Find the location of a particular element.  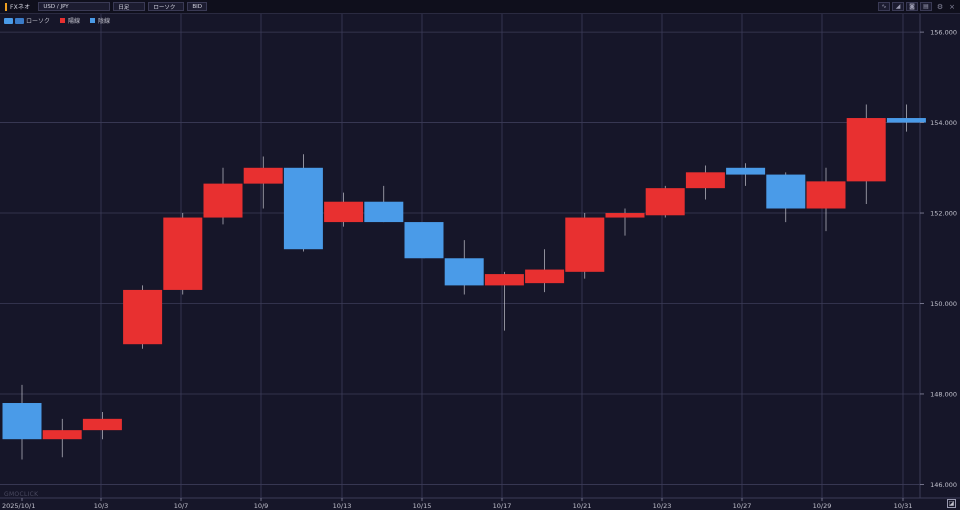

close-icon: × is located at coordinates (952, 6).